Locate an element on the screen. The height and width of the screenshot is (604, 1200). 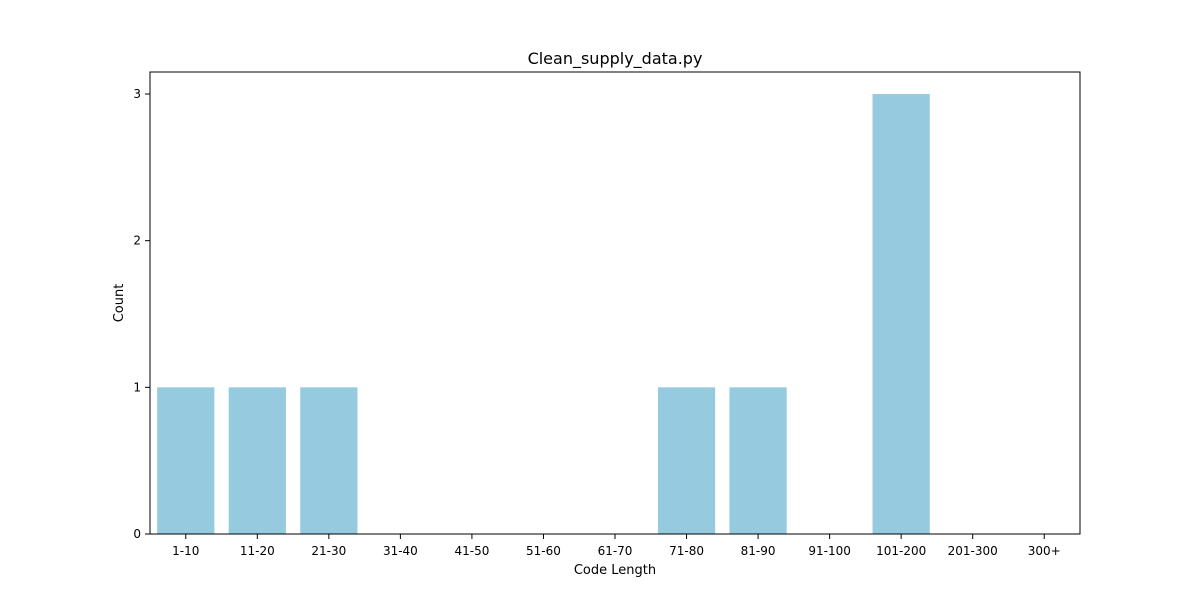
x-tick-label: 201-300 is located at coordinates (973, 551).